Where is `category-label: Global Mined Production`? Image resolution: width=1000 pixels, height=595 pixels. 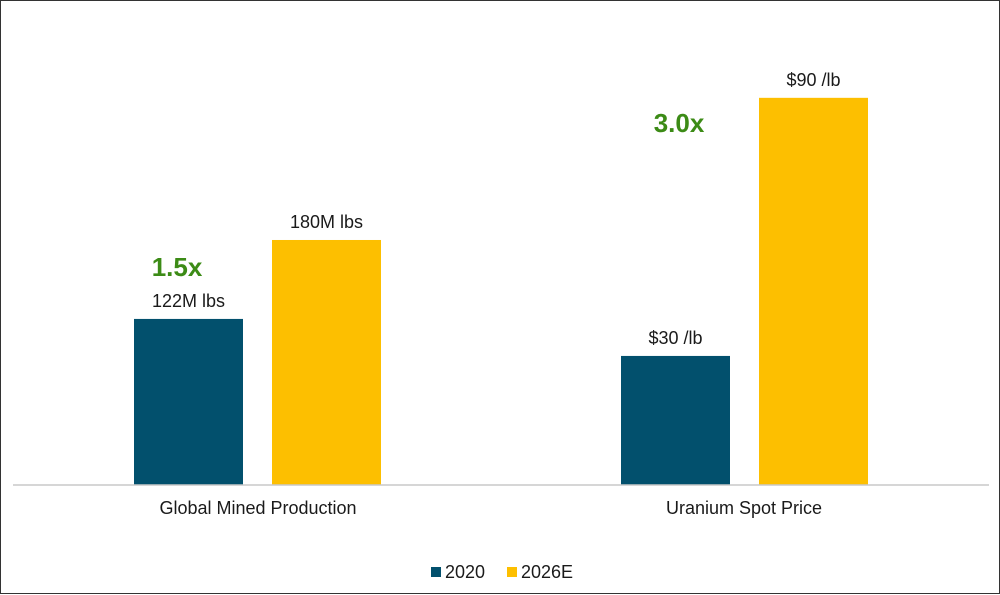
category-label: Global Mined Production is located at coordinates (257, 508).